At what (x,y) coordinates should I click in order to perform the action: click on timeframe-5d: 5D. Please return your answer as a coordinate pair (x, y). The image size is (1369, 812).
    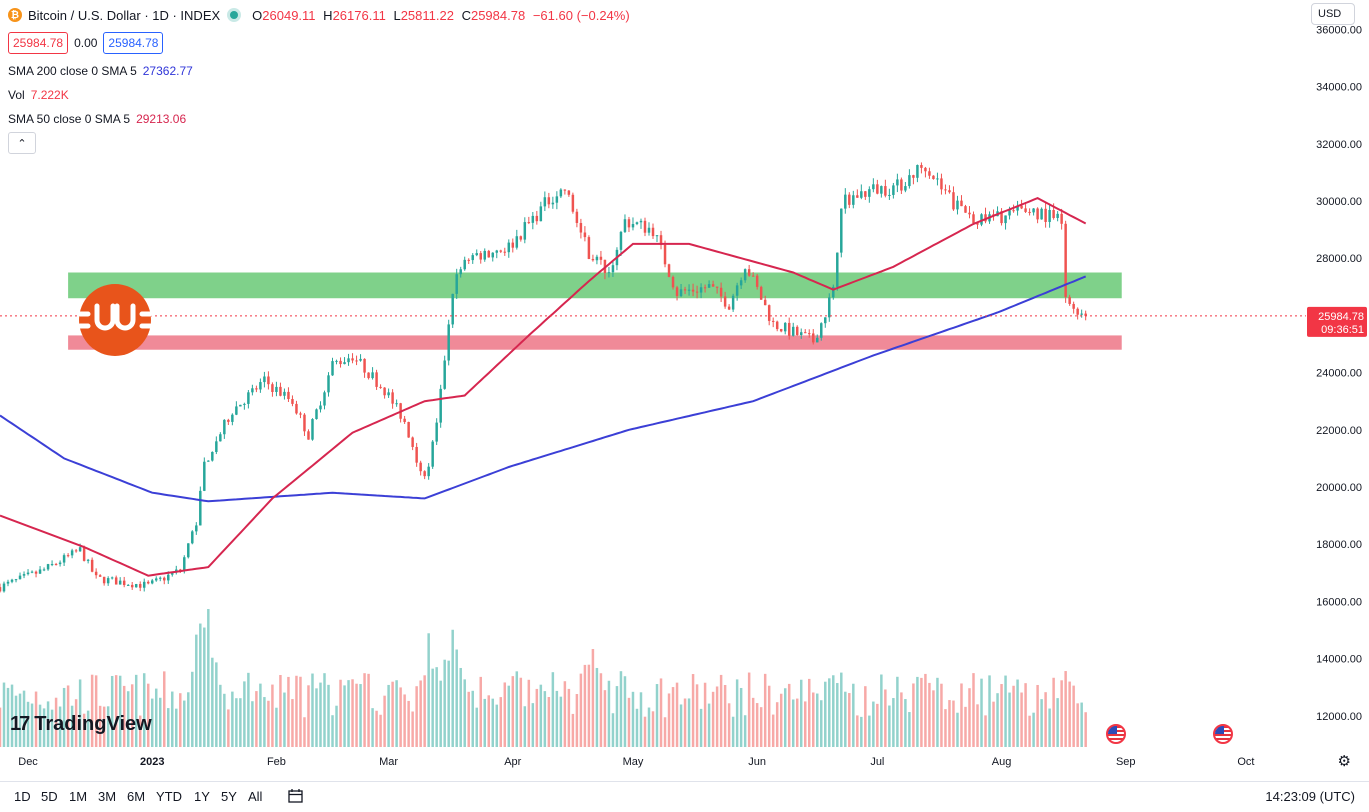
    Looking at the image, I should click on (49, 796).